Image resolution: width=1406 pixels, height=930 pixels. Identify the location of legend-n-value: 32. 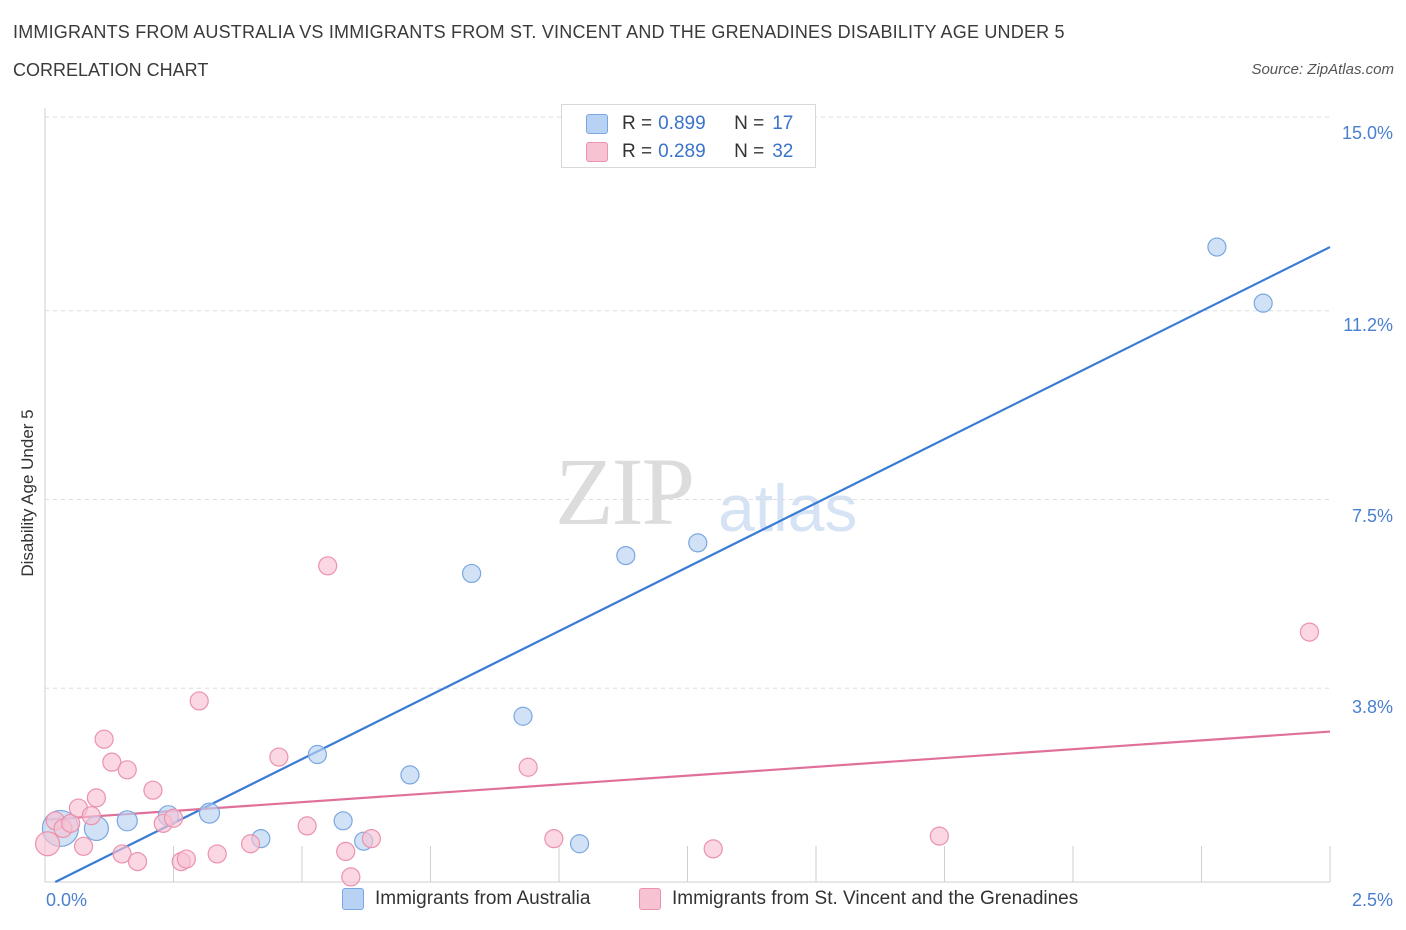
(783, 151).